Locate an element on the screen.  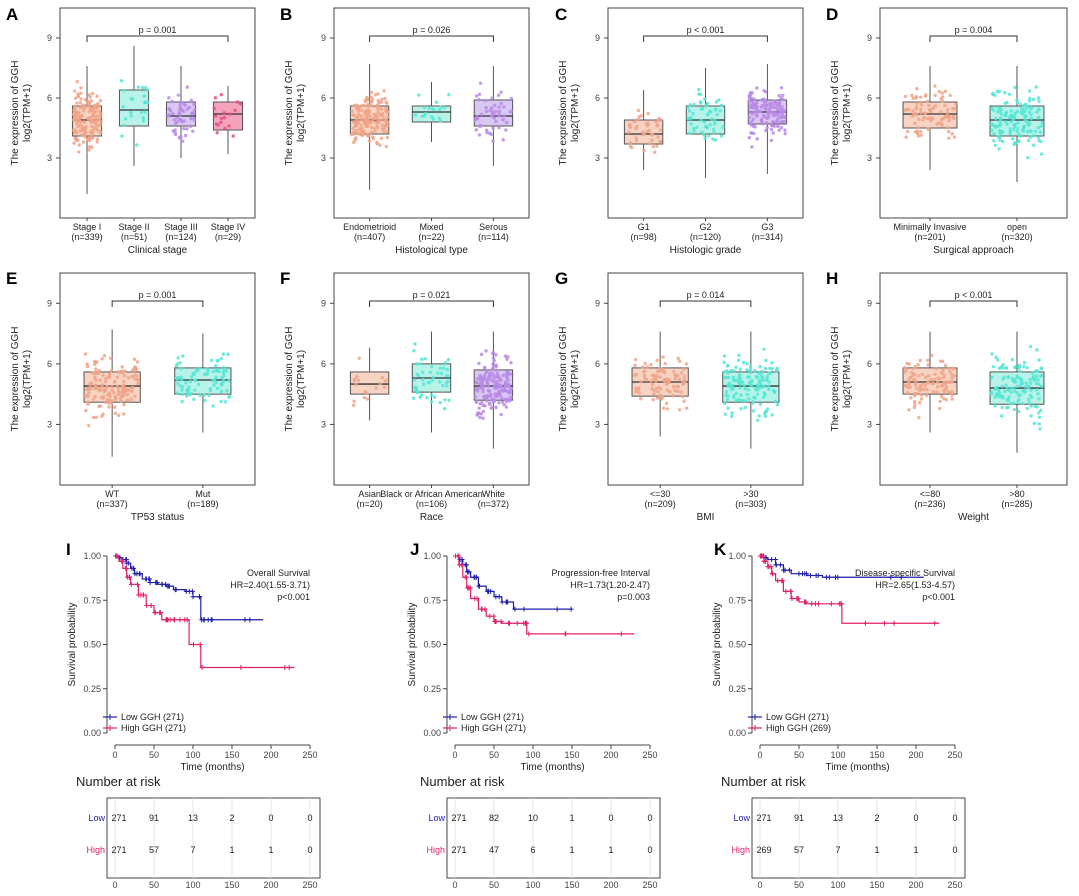
panel-label-C: C is located at coordinates (561, 14).